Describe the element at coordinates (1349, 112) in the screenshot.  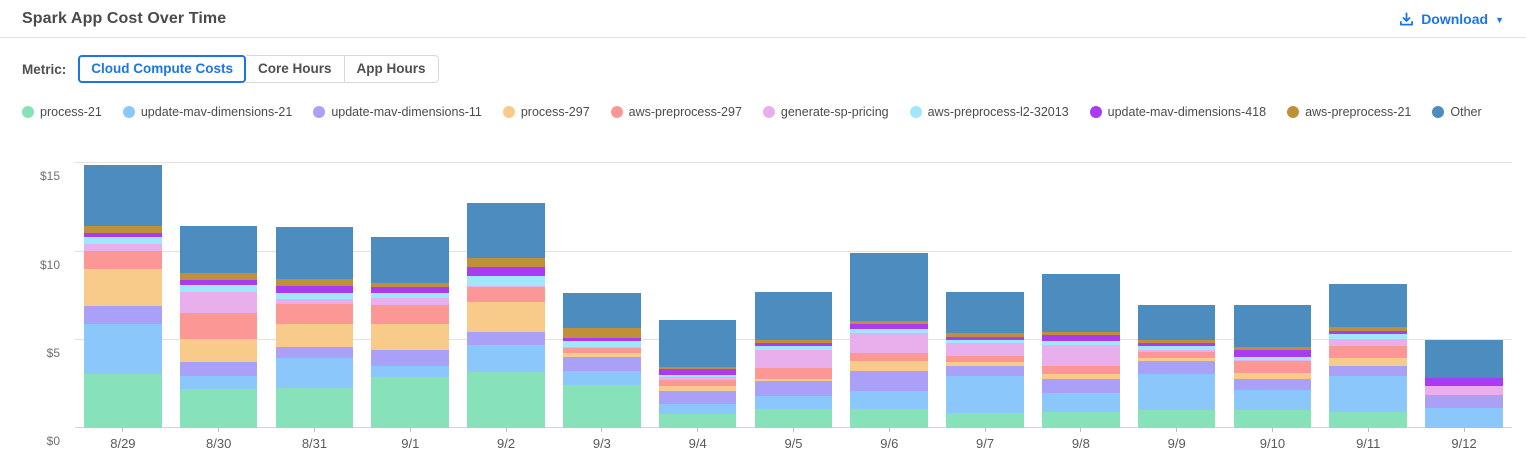
I see `legend-item-aws-preprocess-21: aws-preprocess-21` at that location.